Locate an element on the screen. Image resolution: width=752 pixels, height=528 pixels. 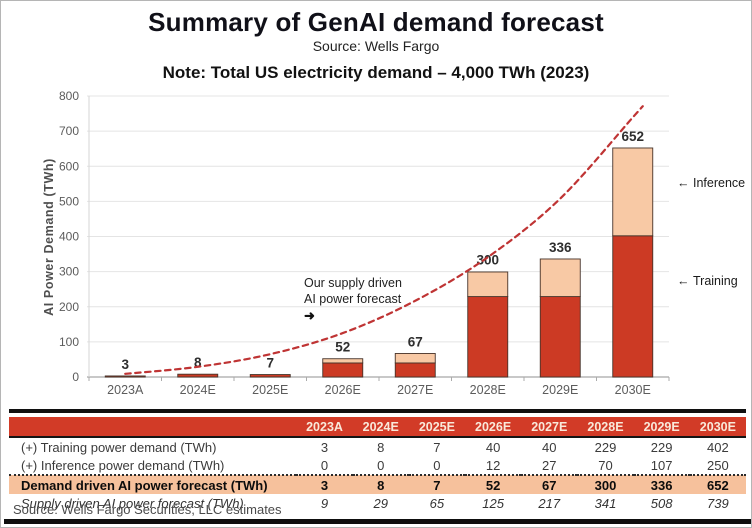
bar-segment-training-2026E is located at coordinates (343, 370).